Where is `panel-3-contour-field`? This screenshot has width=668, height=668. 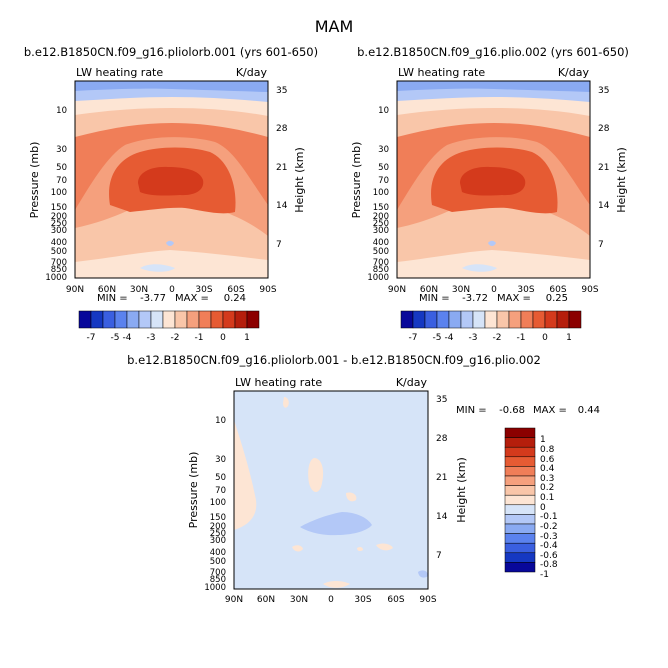
panel-3-contour-field is located at coordinates (331, 490).